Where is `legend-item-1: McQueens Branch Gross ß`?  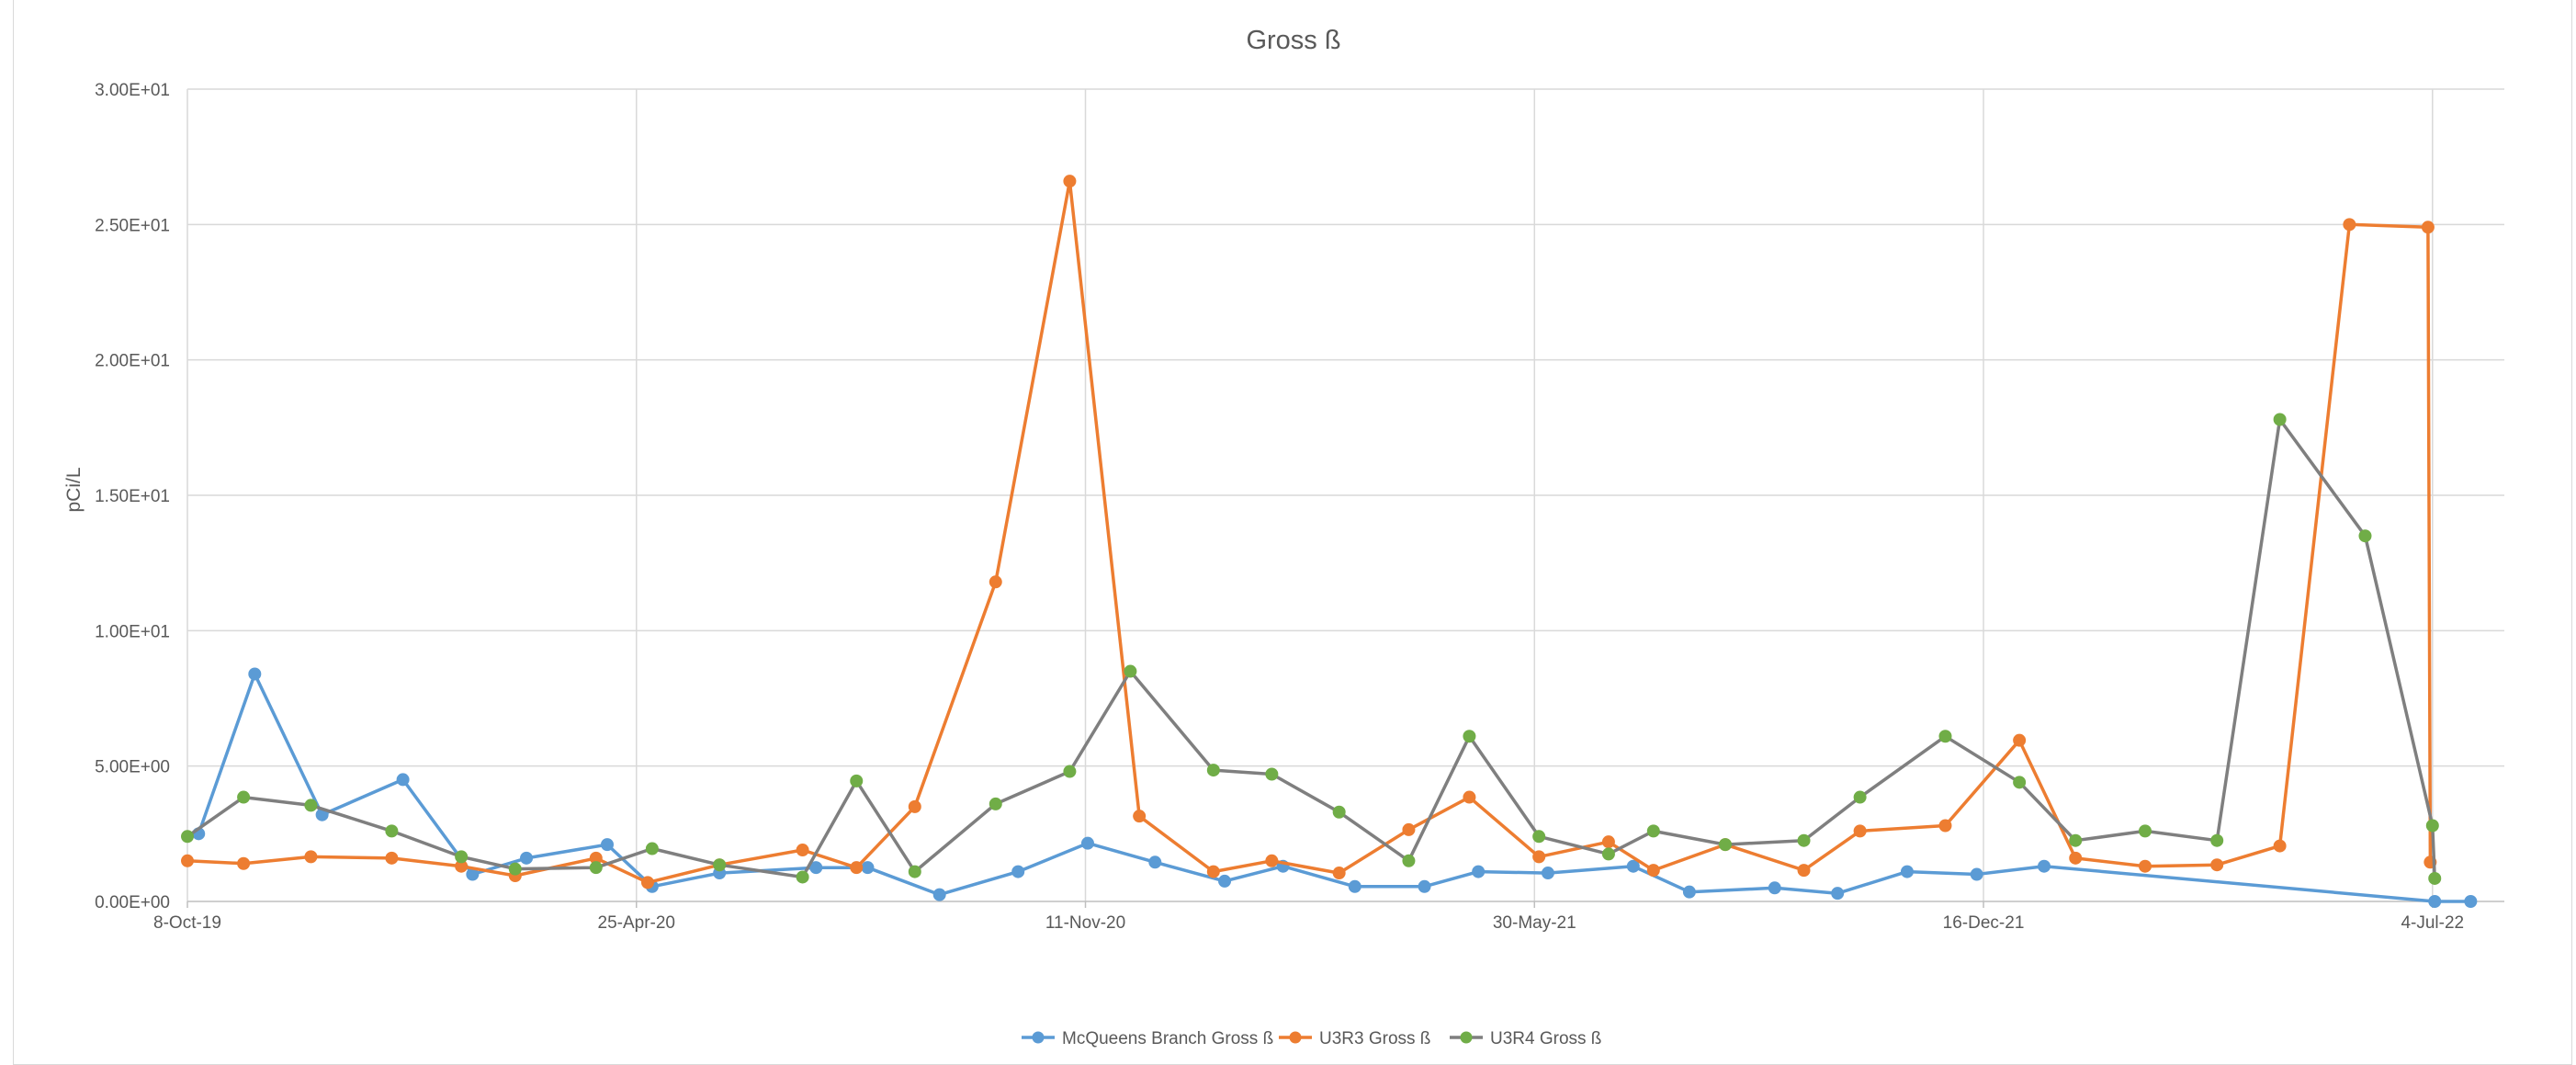 legend-item-1: McQueens Branch Gross ß is located at coordinates (1147, 1038).